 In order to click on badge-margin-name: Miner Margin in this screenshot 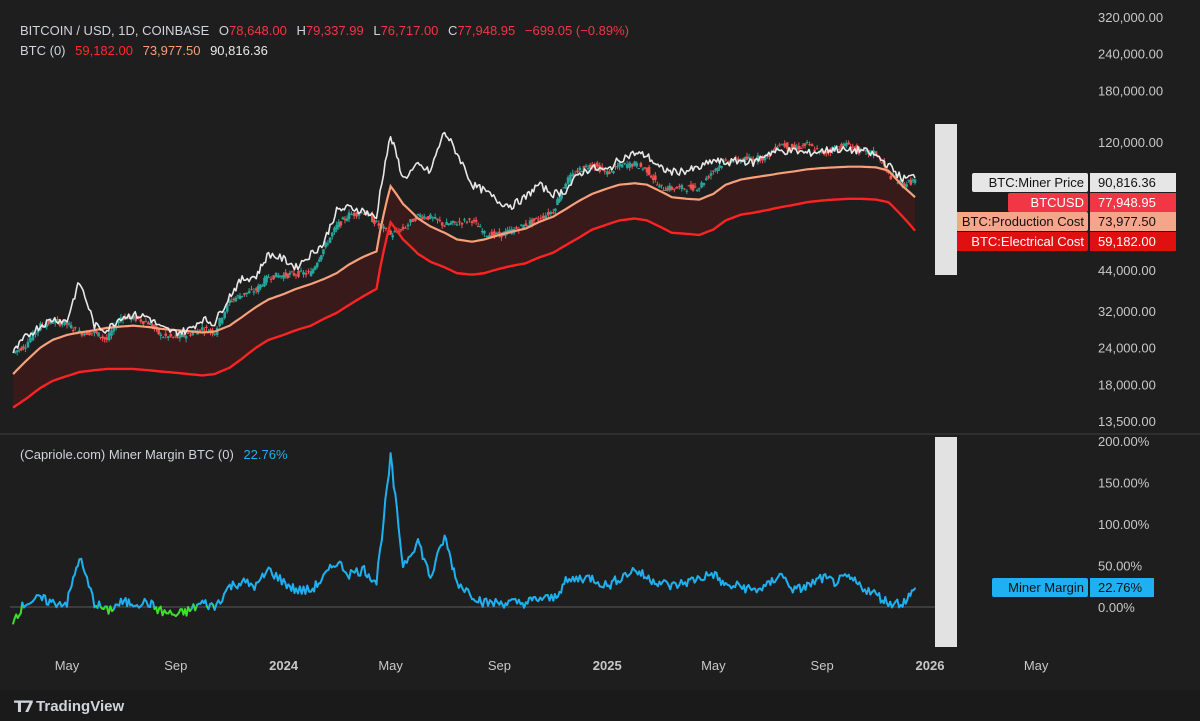, I will do `click(1046, 587)`.